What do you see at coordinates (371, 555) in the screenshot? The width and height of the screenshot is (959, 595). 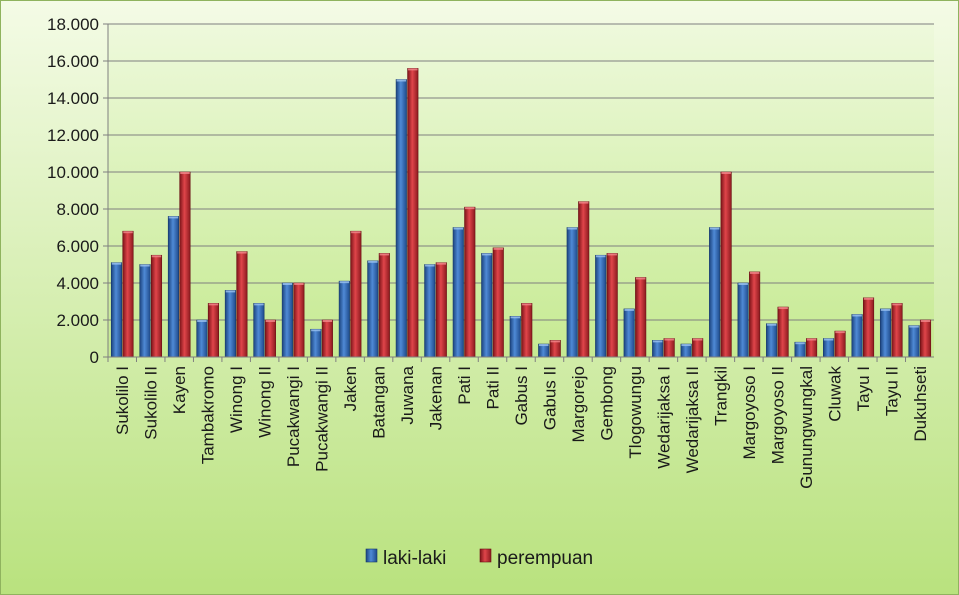 I see `legend-swatch` at bounding box center [371, 555].